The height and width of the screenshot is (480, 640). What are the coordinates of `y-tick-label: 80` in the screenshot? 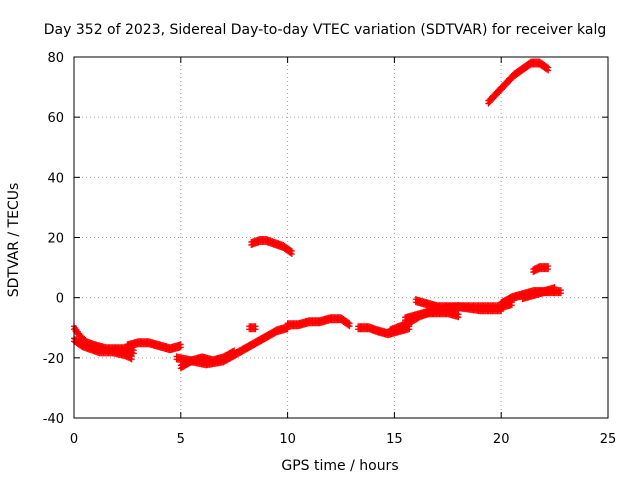 It's located at (55, 58).